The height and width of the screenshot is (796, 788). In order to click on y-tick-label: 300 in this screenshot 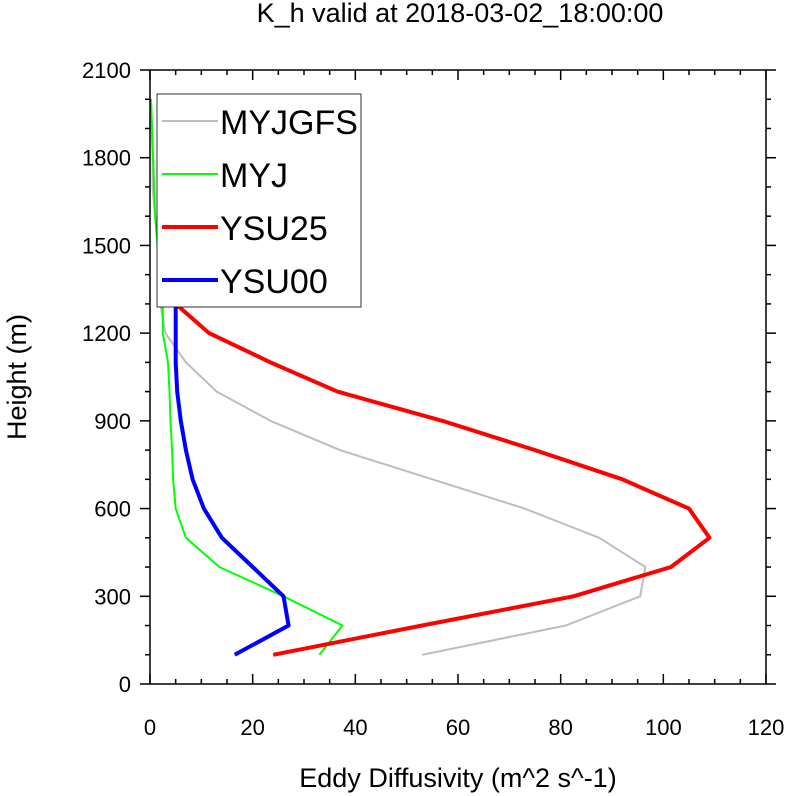, I will do `click(112, 596)`.